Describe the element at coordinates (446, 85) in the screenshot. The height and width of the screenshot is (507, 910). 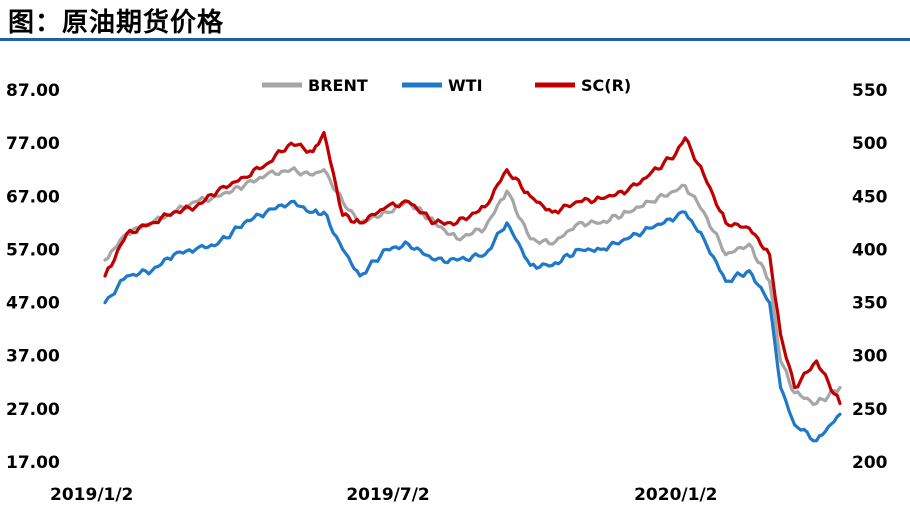
I see `legend: BRENT WTI SC(R)` at that location.